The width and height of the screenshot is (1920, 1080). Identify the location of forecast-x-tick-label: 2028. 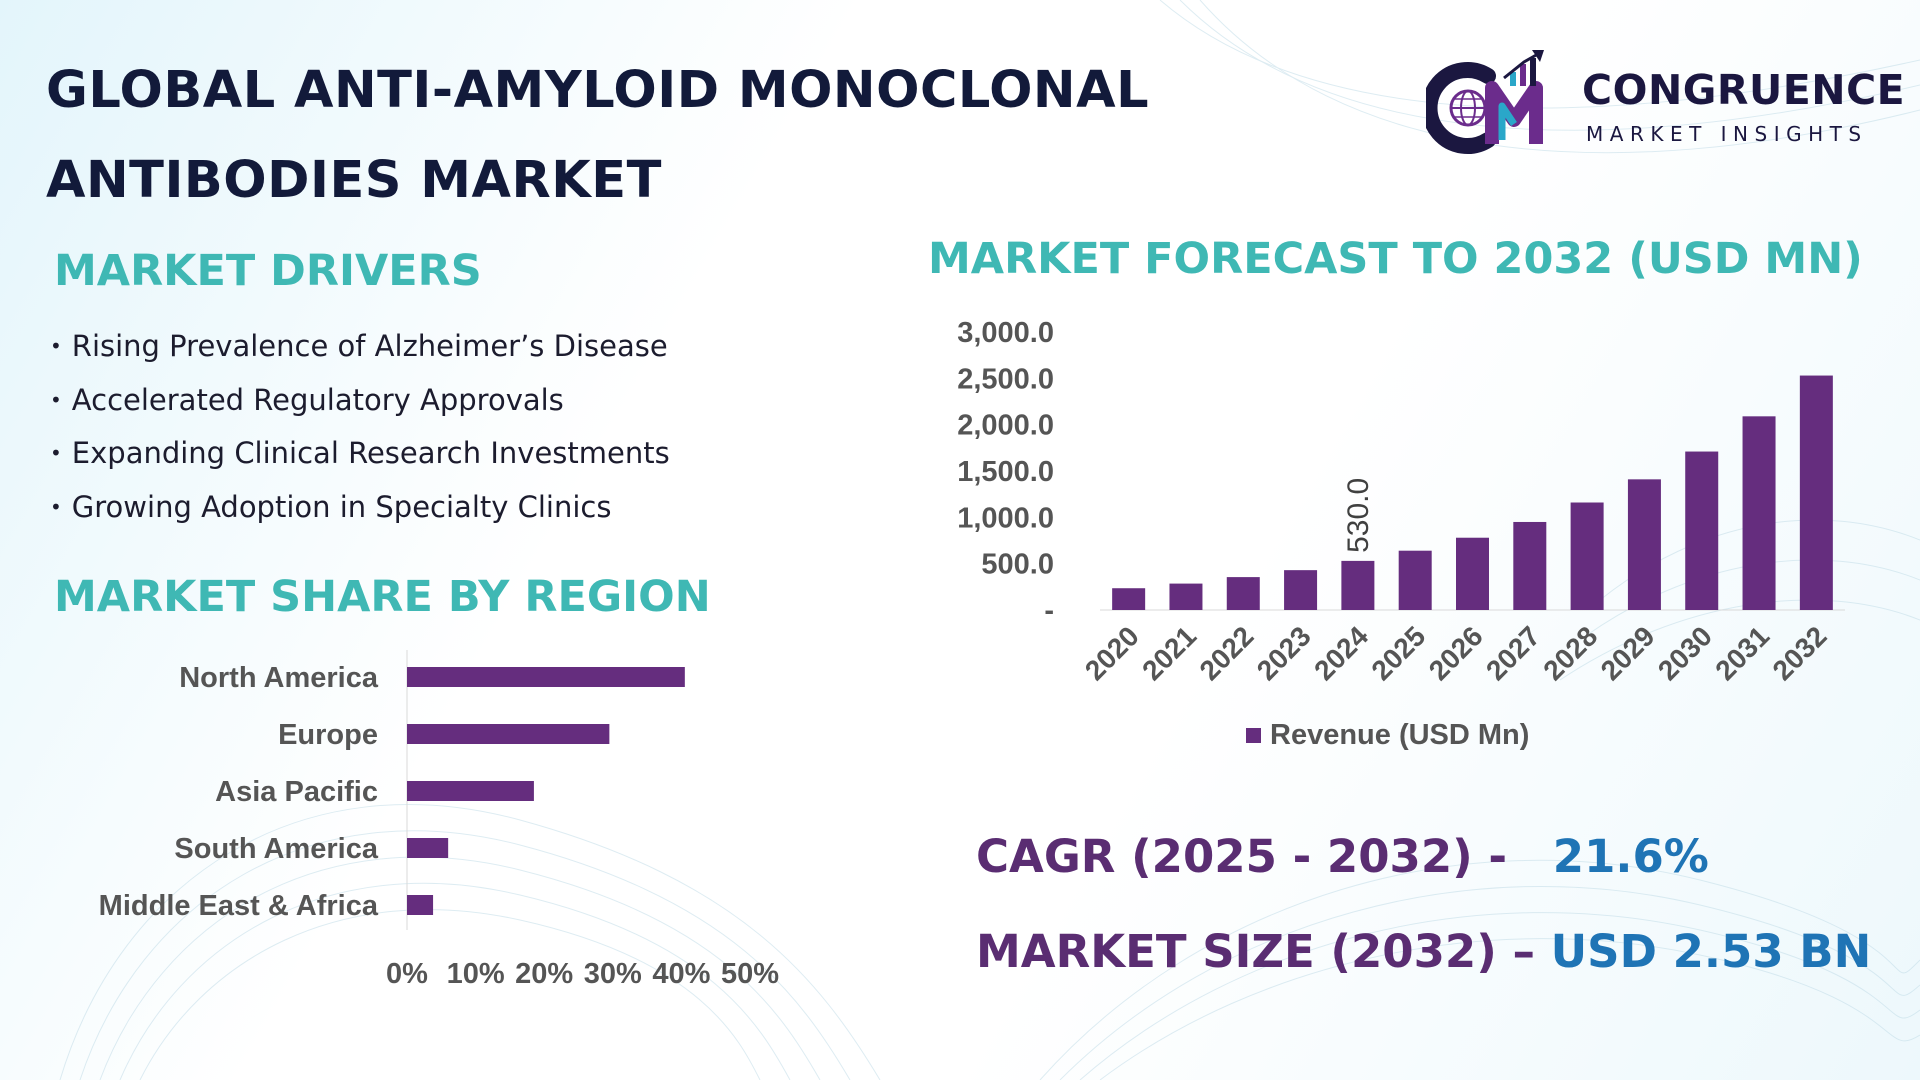
(1570, 653).